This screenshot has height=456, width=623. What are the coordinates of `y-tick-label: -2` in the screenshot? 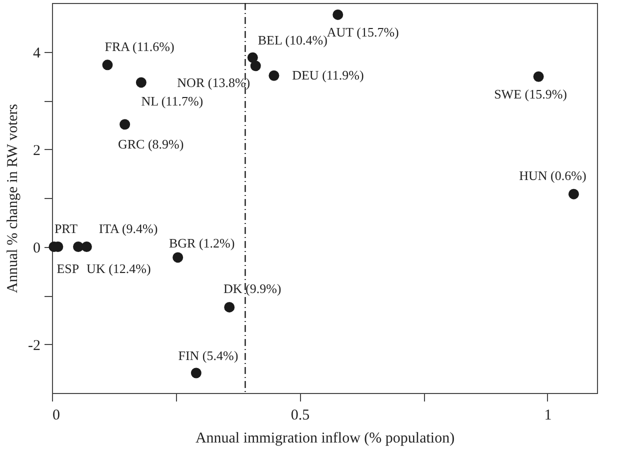 It's located at (34, 346).